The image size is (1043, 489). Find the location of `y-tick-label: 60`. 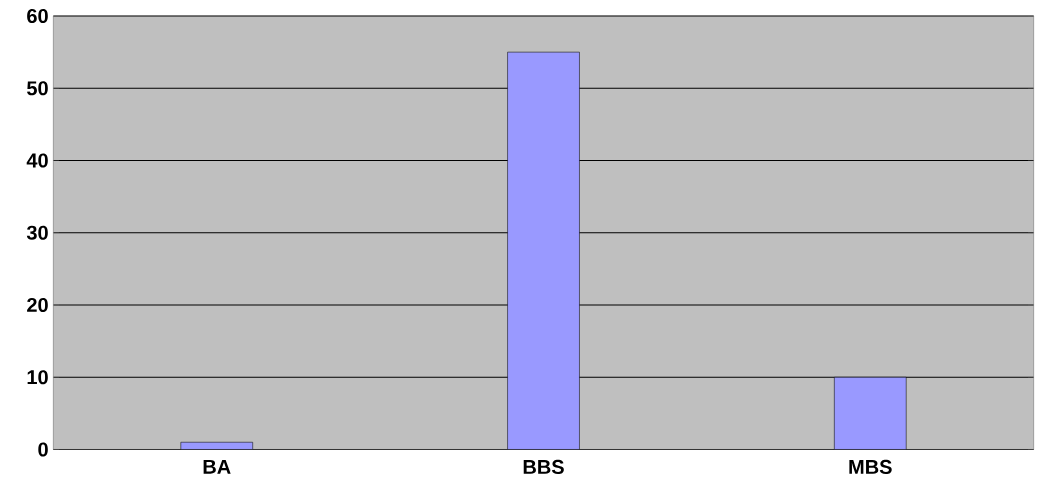

y-tick-label: 60 is located at coordinates (37, 15).